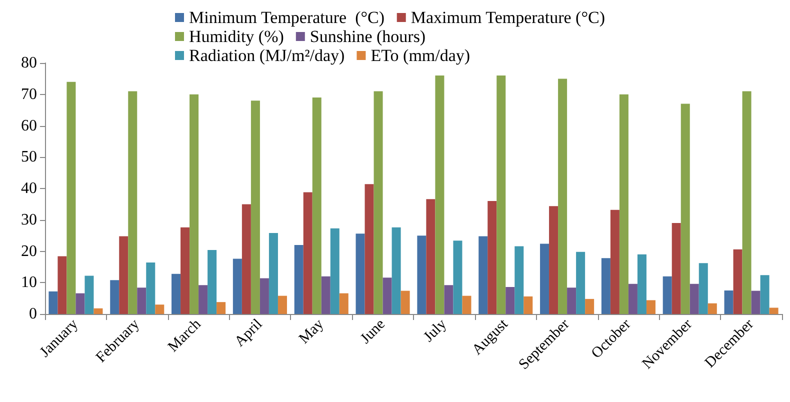 This screenshot has width=790, height=402. Describe the element at coordinates (29, 283) in the screenshot. I see `y-tick-label: 10` at that location.